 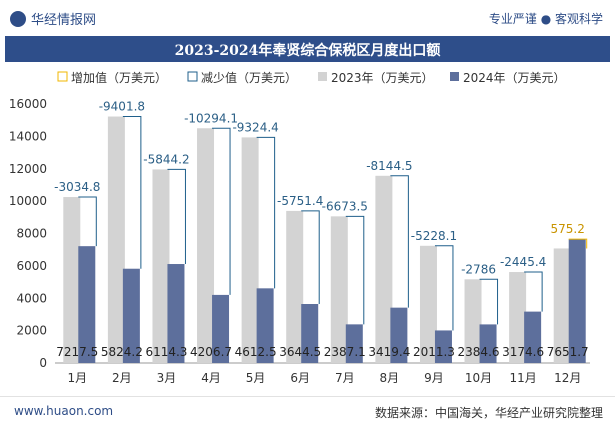 I want to click on change-label-5: -9324.4, so click(x=255, y=127).